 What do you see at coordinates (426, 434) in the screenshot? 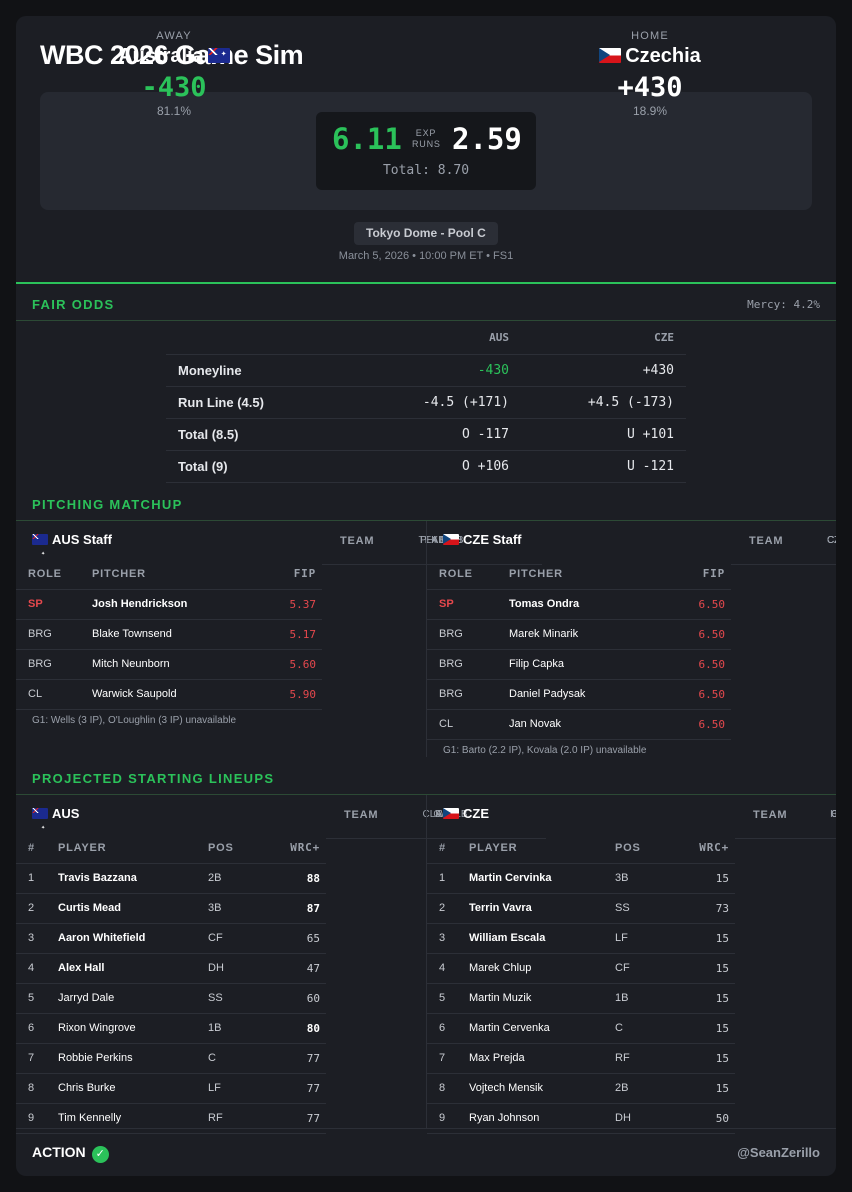
I see `odds-row-total-8-5: Total (8.5) O -117 U +101` at bounding box center [426, 434].